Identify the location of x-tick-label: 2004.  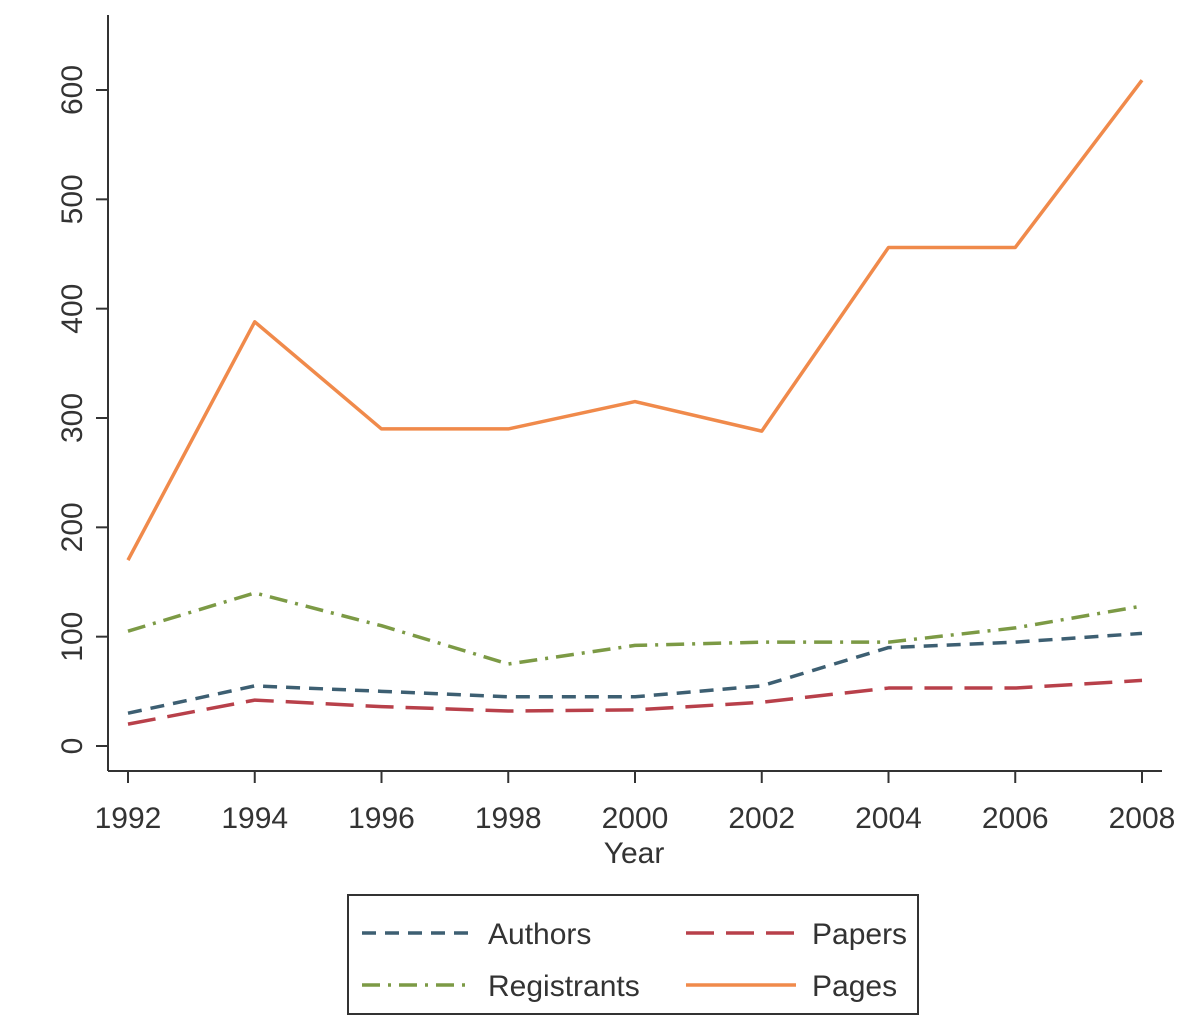
(888, 818).